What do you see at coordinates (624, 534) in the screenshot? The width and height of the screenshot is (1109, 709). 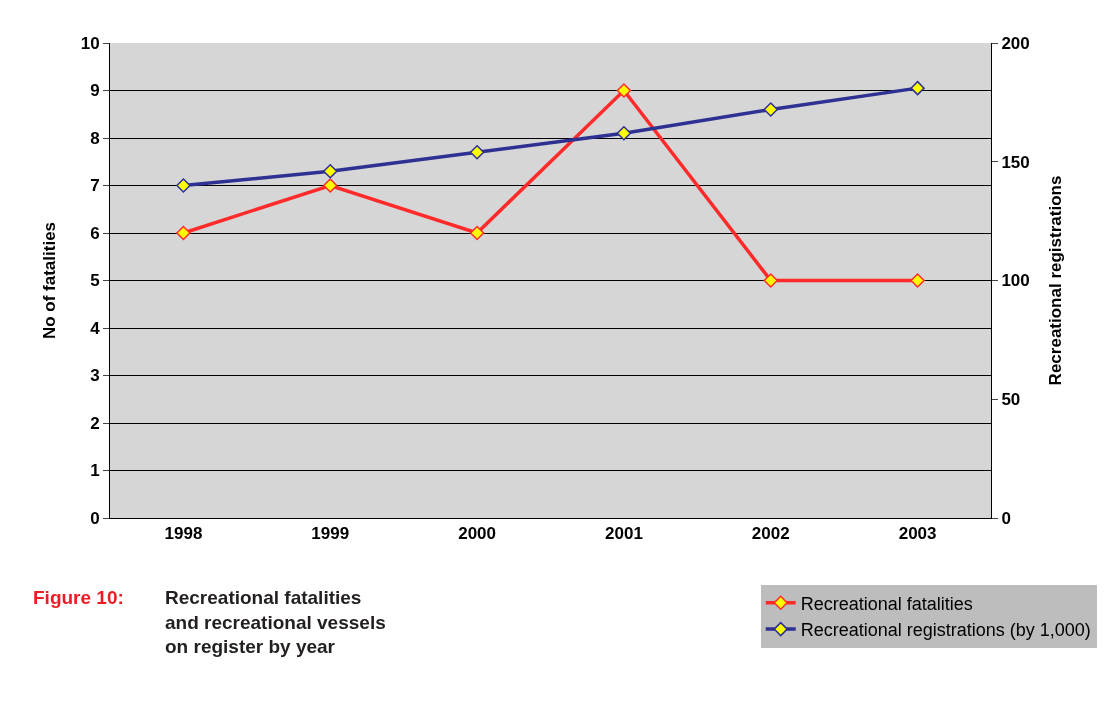 I see `x-tick-label: 2001` at bounding box center [624, 534].